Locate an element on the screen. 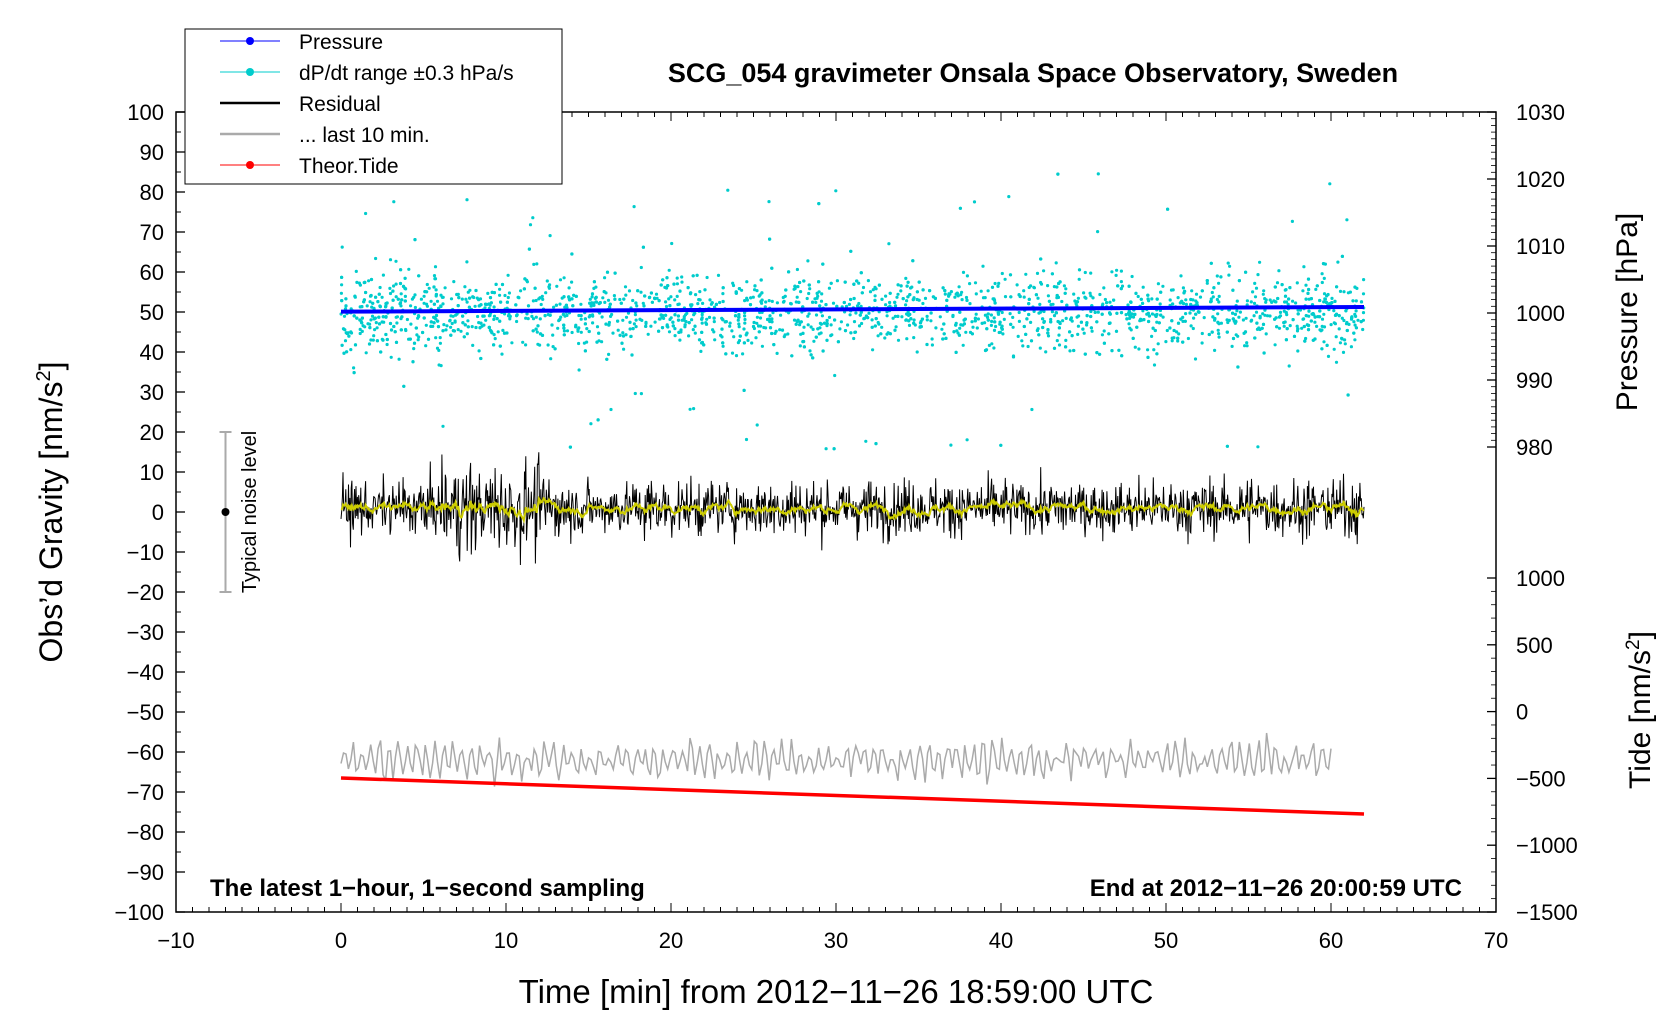 Image resolution: width=1676 pixels, height=1020 pixels. legend-label-residual: Residual is located at coordinates (340, 104).